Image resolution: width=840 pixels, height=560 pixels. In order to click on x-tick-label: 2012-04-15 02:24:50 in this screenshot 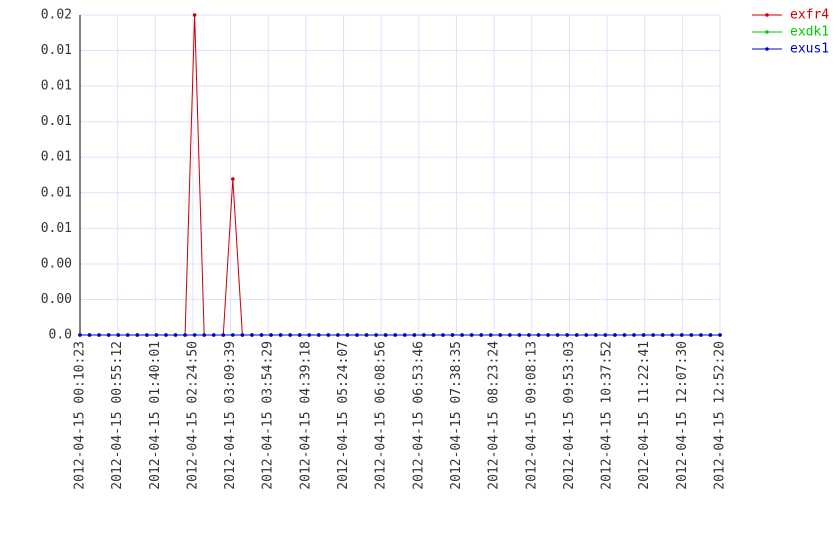, I will do `click(192, 415)`.